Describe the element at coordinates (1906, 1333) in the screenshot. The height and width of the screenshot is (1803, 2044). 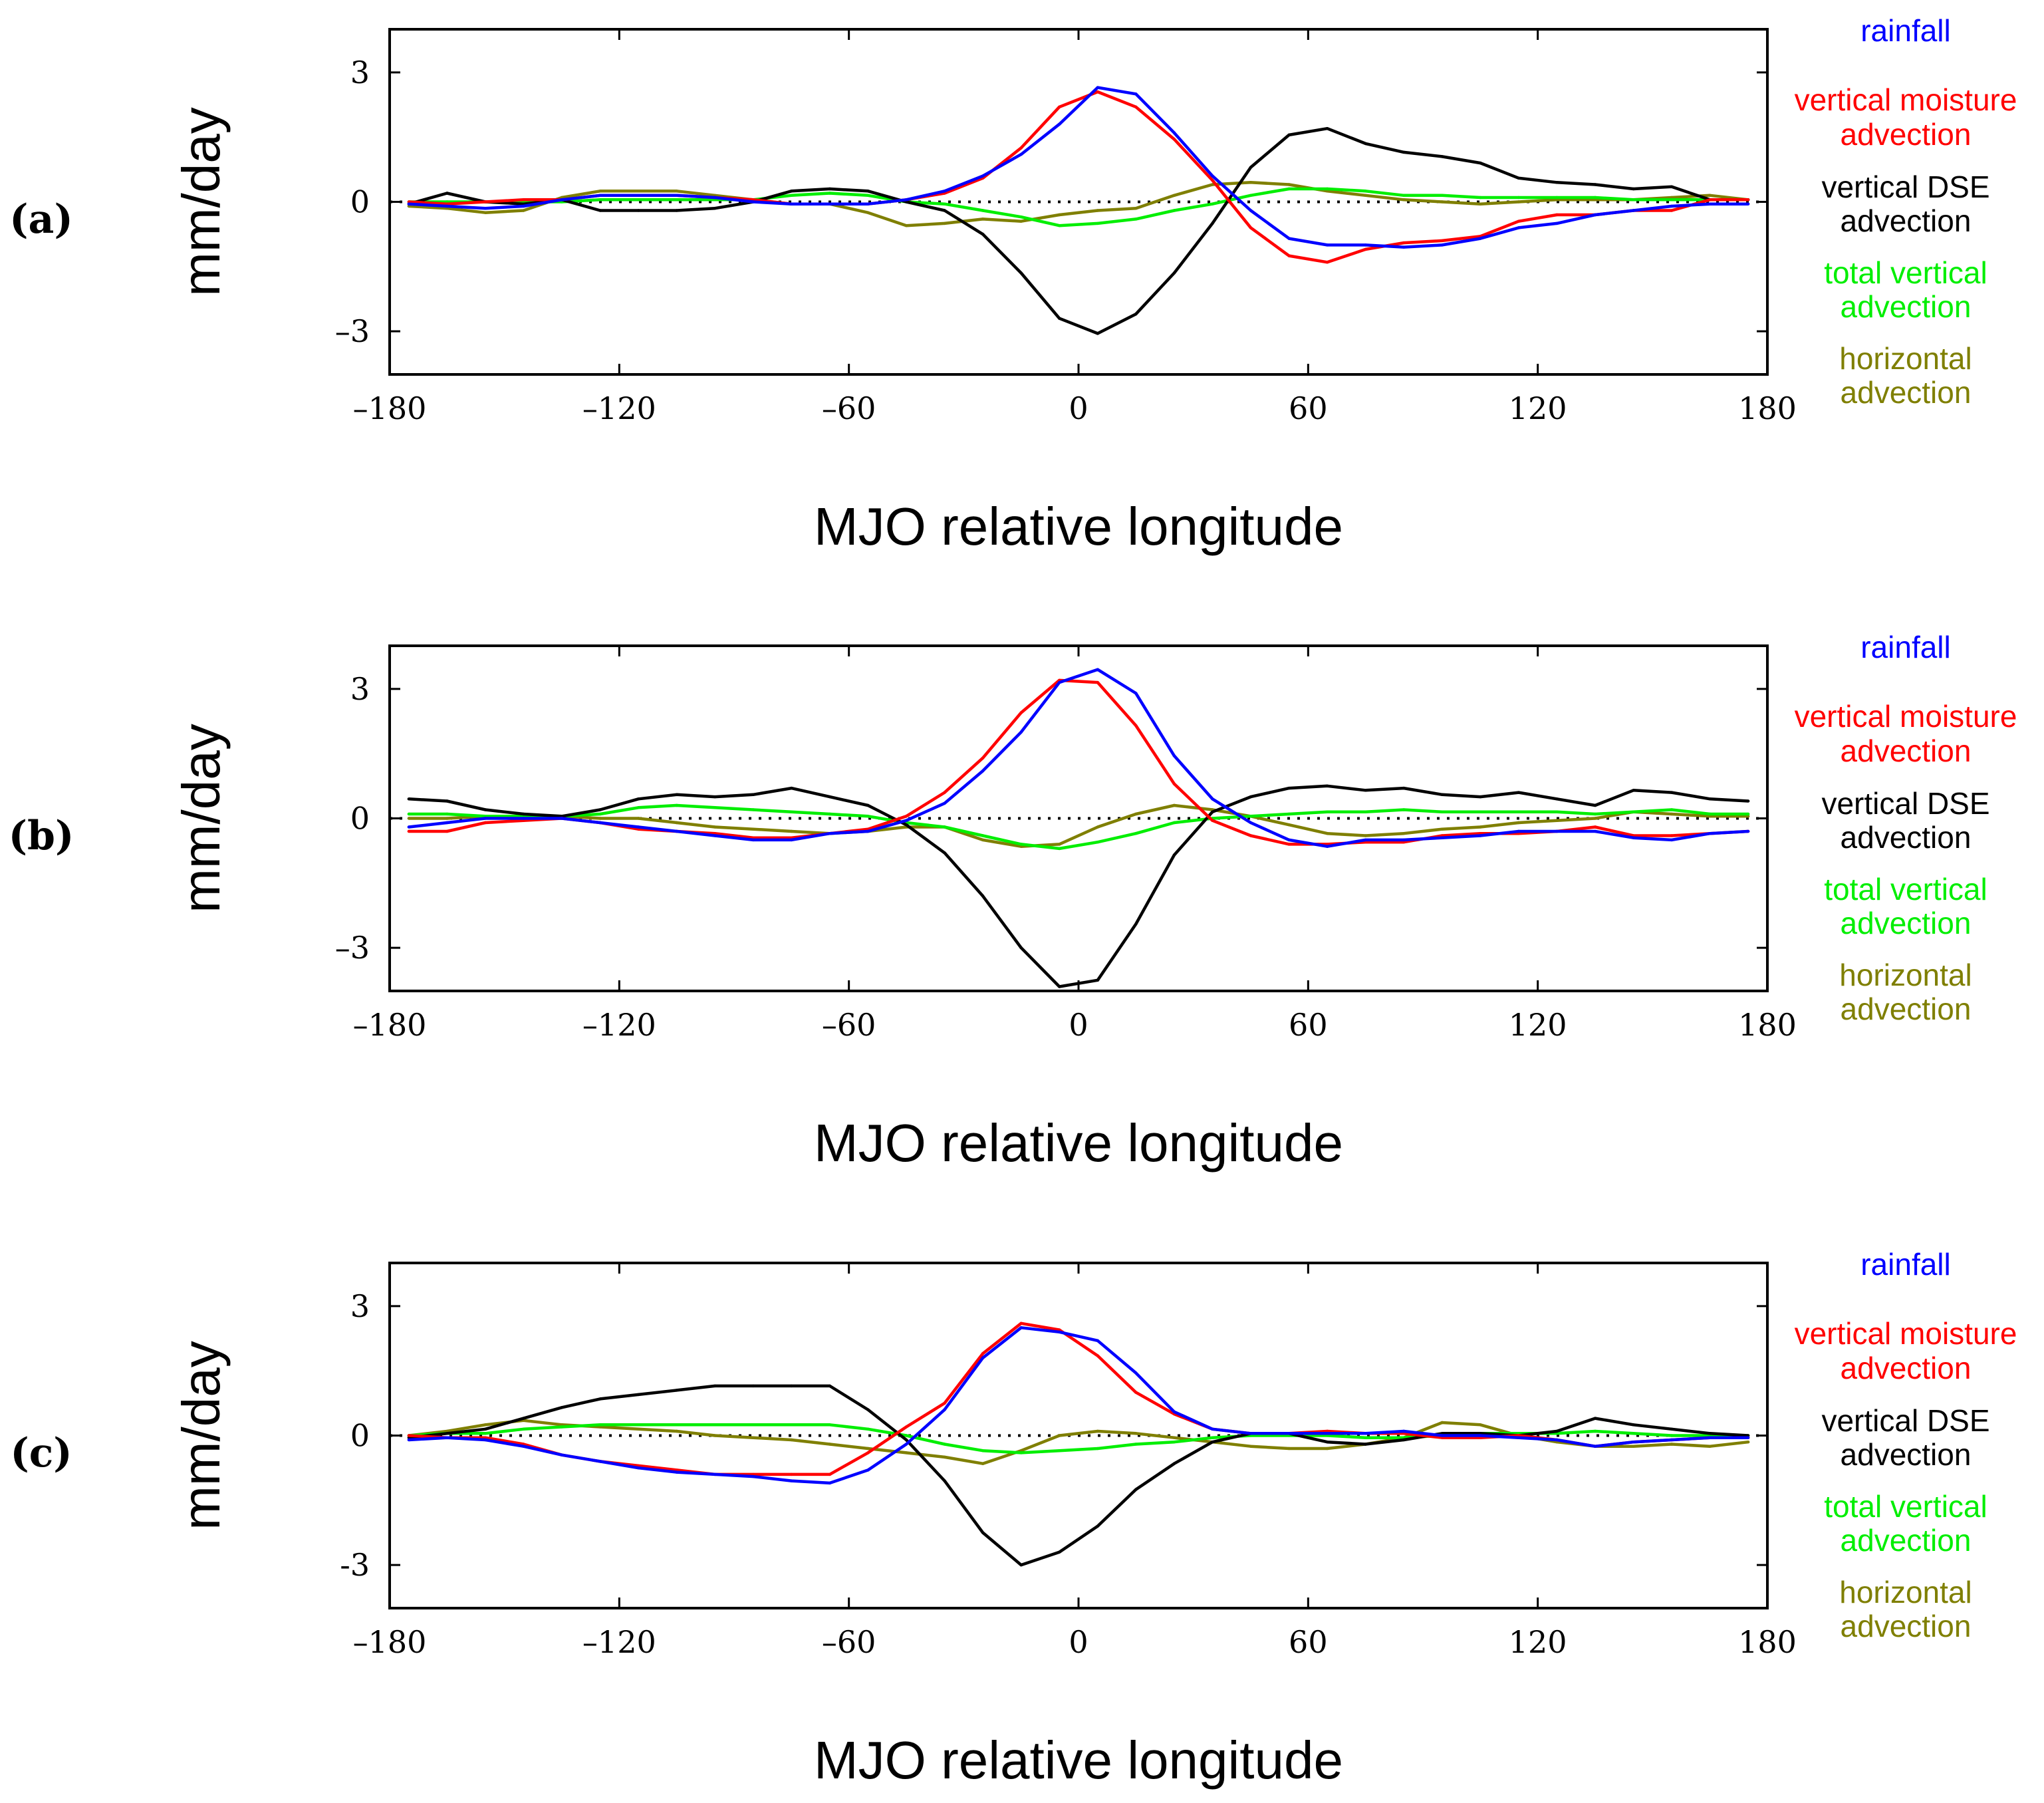
I see `panel-3-legend-moisture: vertical moisture` at that location.